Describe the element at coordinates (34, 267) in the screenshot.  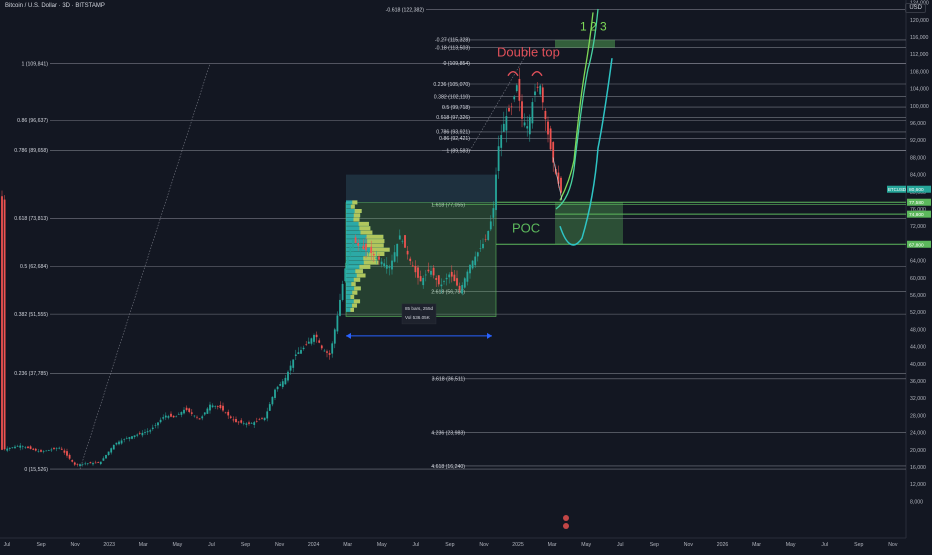
I see `fib-label: 0.5 (62,684)` at that location.